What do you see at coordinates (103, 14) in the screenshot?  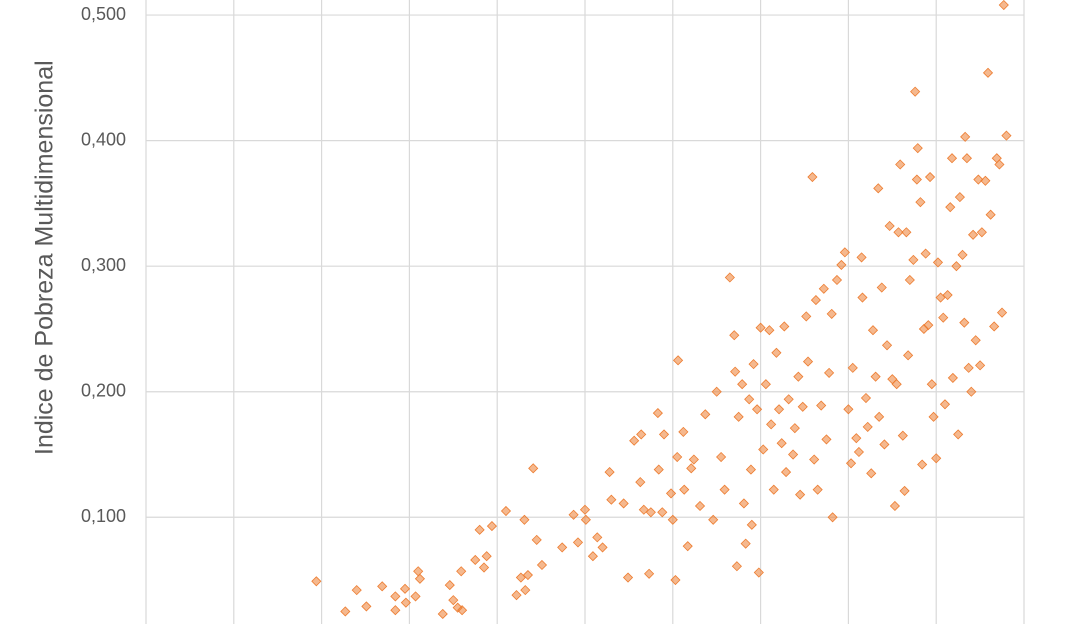 I see `y-tick-label: 0,500` at bounding box center [103, 14].